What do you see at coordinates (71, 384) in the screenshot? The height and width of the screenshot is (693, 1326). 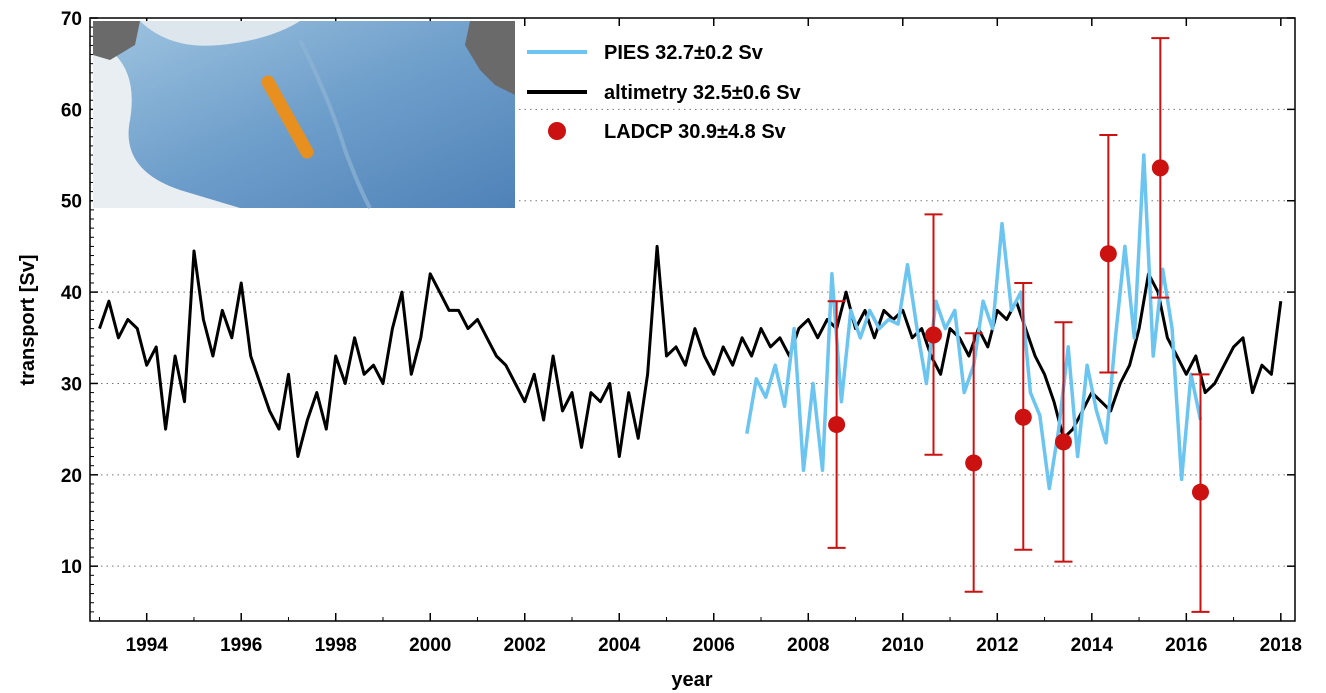 I see `y-tick-label: 30` at bounding box center [71, 384].